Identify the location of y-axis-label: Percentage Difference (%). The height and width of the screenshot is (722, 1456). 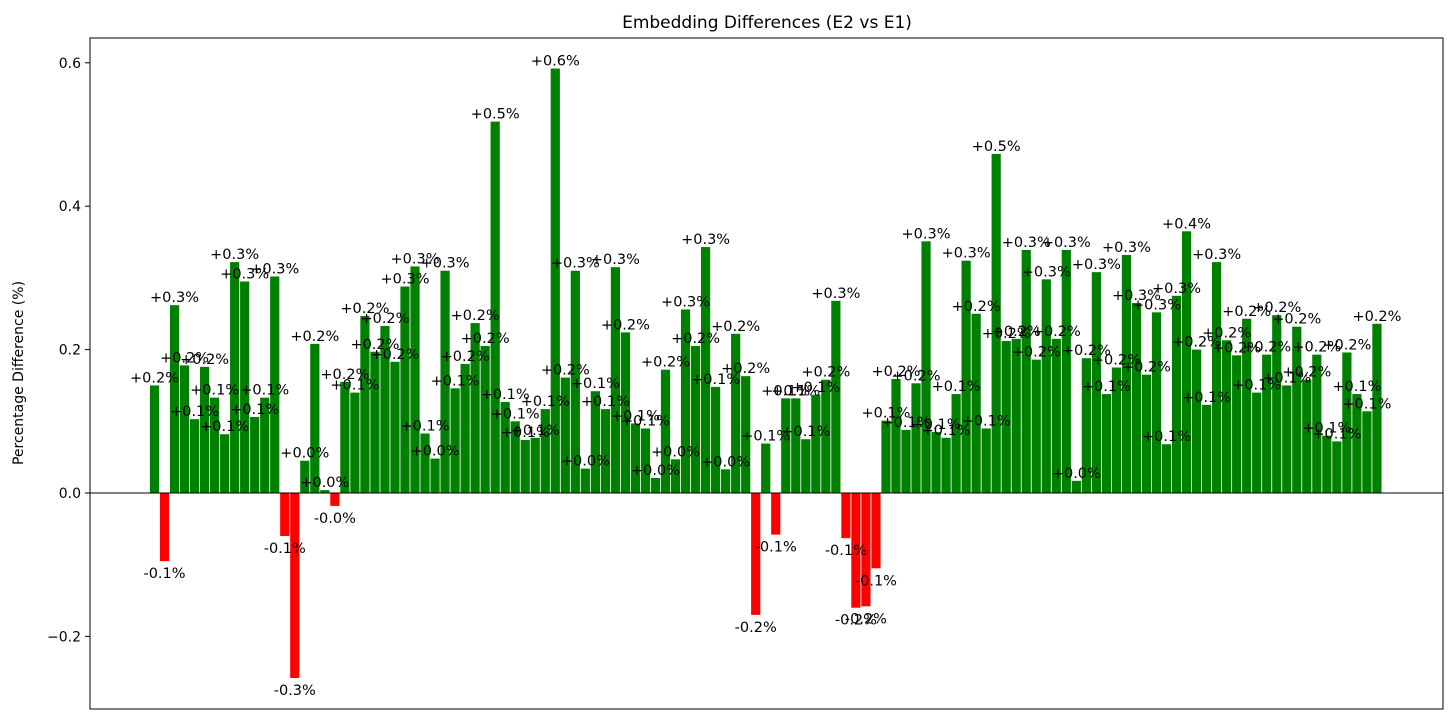
(19, 373).